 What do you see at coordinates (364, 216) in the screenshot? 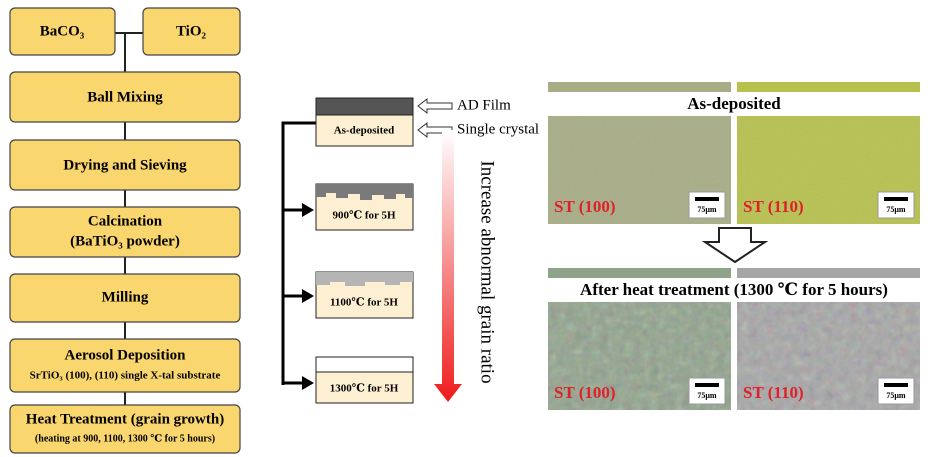
I see `sample-label: 900℃ for 5H` at bounding box center [364, 216].